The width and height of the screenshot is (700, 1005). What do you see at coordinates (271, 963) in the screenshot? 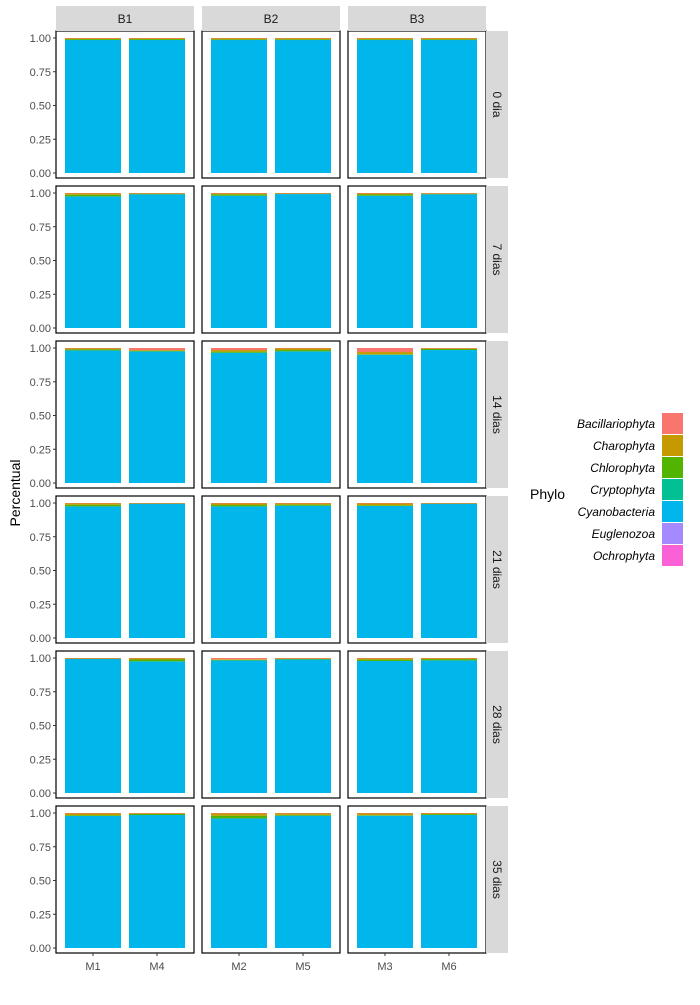
I see `x-axis: M1 M4 M2 M5 M3 M6` at bounding box center [271, 963].